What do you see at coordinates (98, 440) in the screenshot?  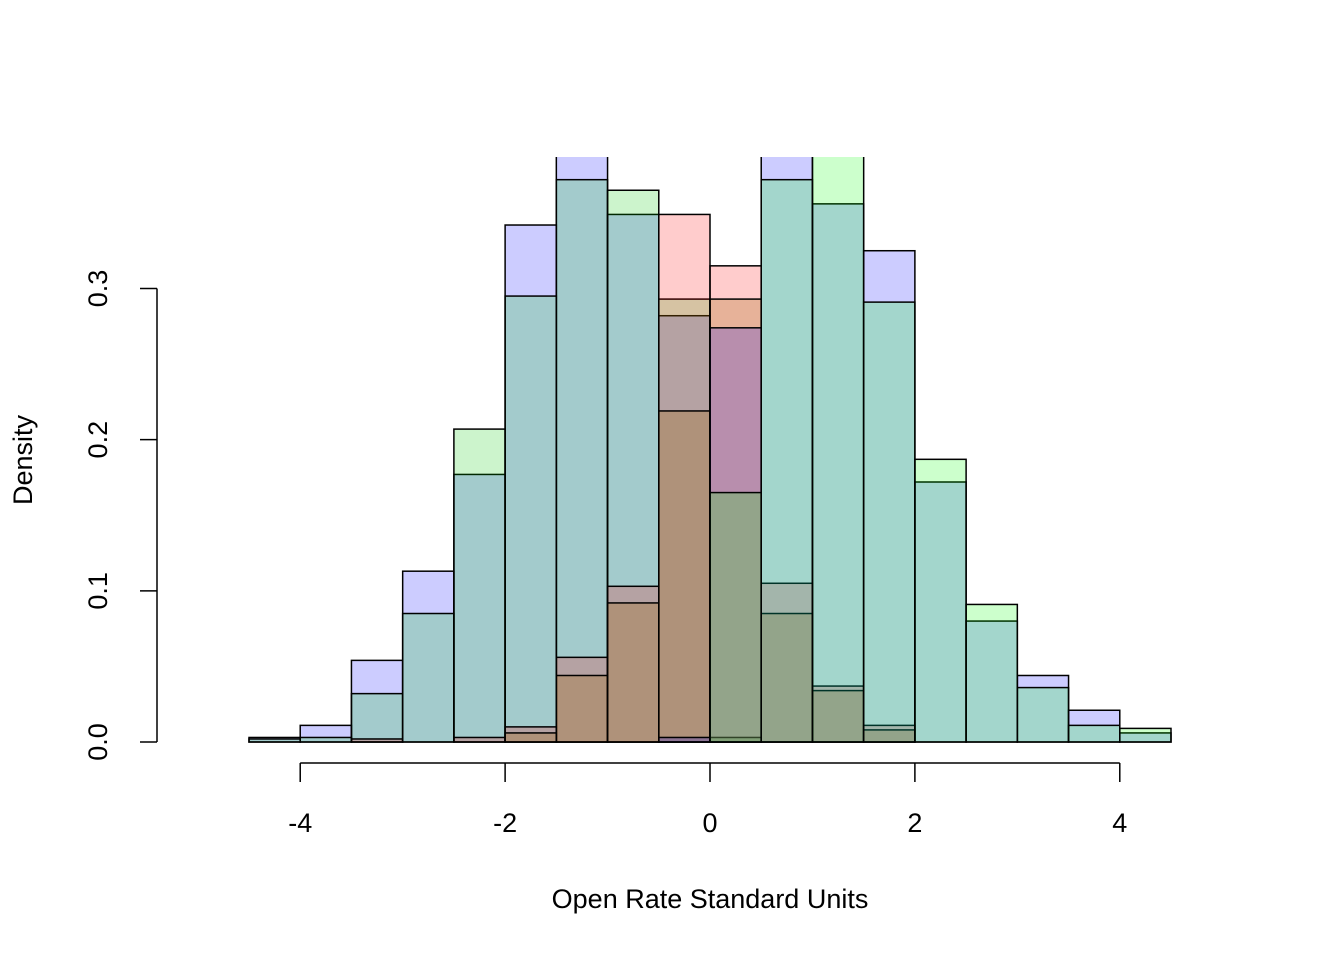 I see `y-tick-label: 0.2` at bounding box center [98, 440].